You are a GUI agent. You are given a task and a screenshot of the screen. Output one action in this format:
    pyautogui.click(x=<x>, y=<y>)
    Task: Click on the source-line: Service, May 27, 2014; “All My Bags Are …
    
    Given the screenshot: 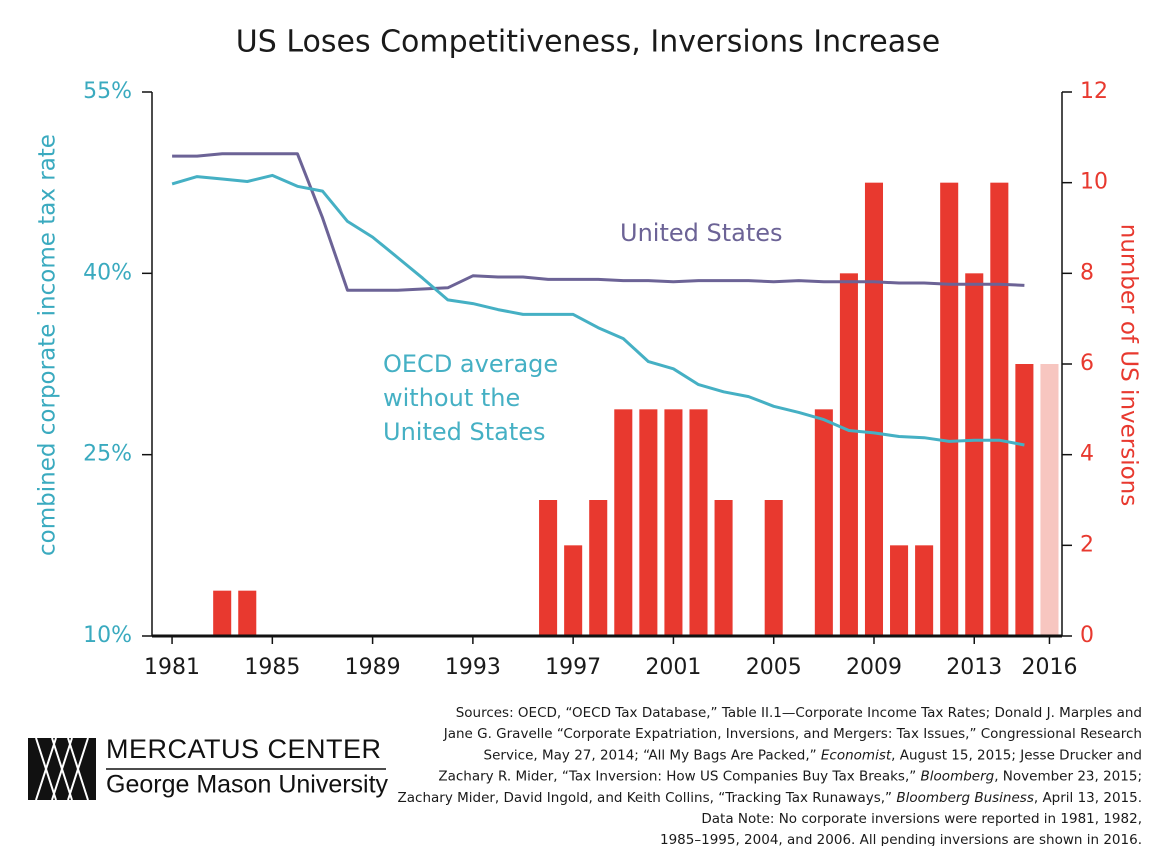 What is the action you would take?
    pyautogui.click(x=813, y=755)
    